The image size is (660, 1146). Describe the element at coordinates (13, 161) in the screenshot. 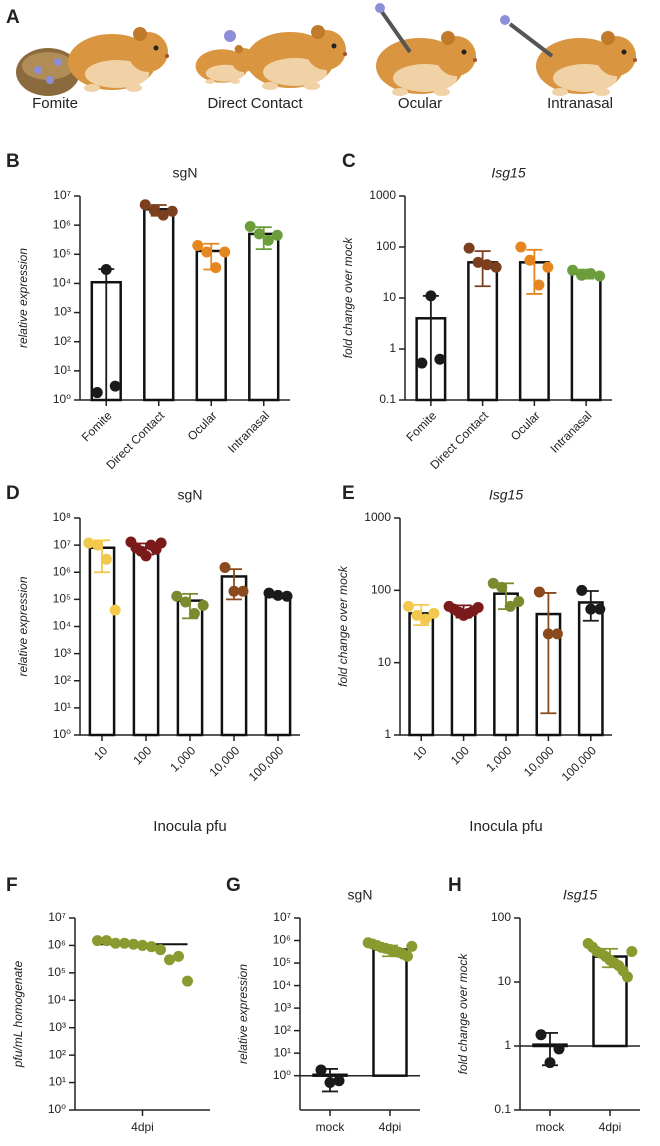

I see `panel-letter: B` at that location.